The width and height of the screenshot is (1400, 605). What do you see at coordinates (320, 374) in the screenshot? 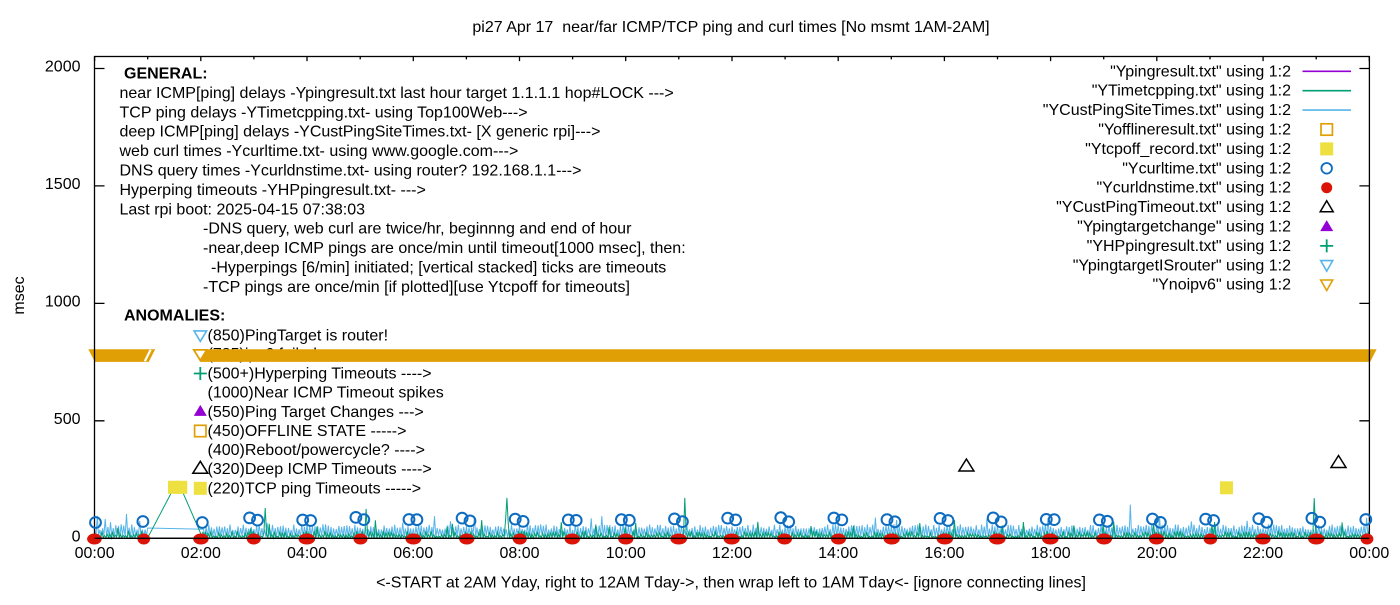
I see `svg-text: (500+)Hyperping Timeouts ---->` at bounding box center [320, 374].